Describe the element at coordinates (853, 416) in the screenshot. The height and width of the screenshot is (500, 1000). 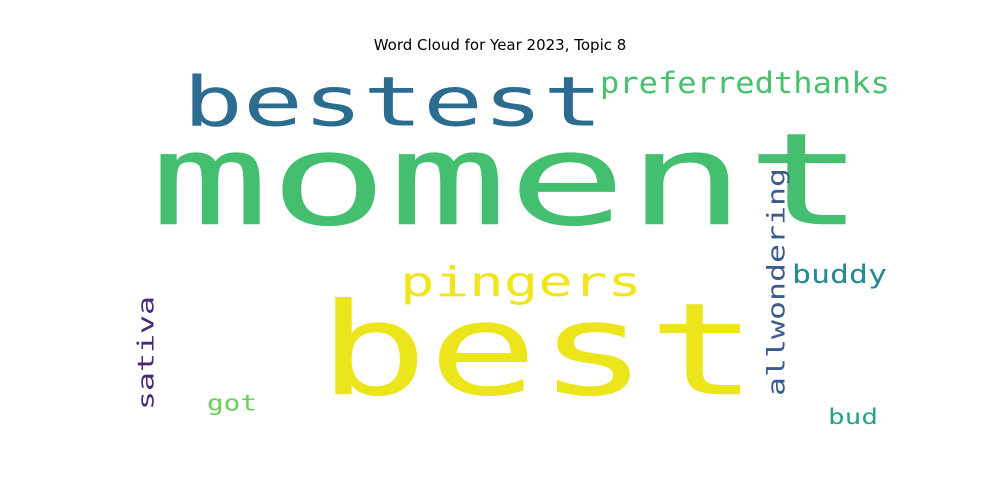
I see `word-bud: bud` at that location.